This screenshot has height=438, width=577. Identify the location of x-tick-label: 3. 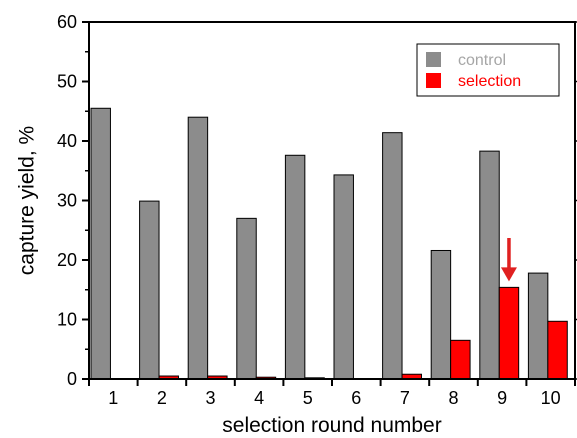
(210, 398).